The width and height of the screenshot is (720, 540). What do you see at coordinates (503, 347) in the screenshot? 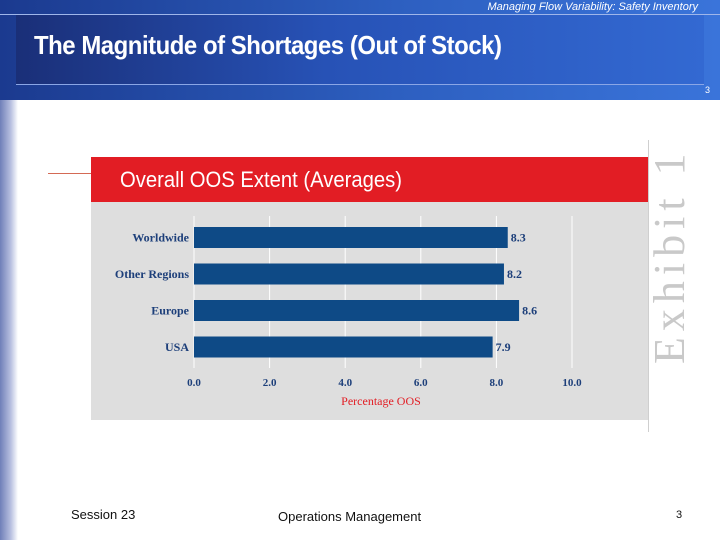
I see `value-label: 7.9` at bounding box center [503, 347].